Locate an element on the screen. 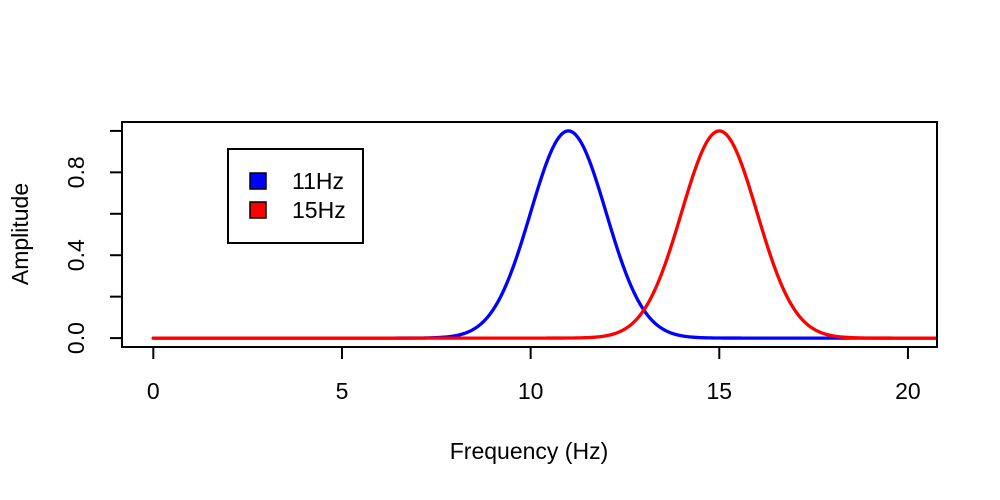  y-tick-label: 0.8 is located at coordinates (76, 172).